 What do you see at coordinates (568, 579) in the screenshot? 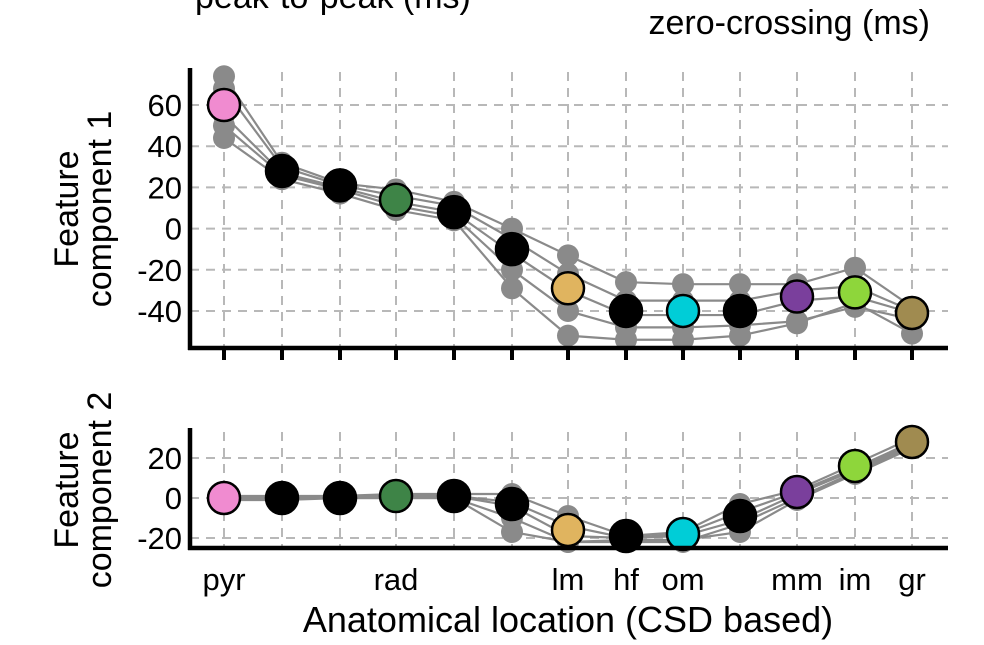
I see `x-tick-label-lm: lm` at bounding box center [568, 579].